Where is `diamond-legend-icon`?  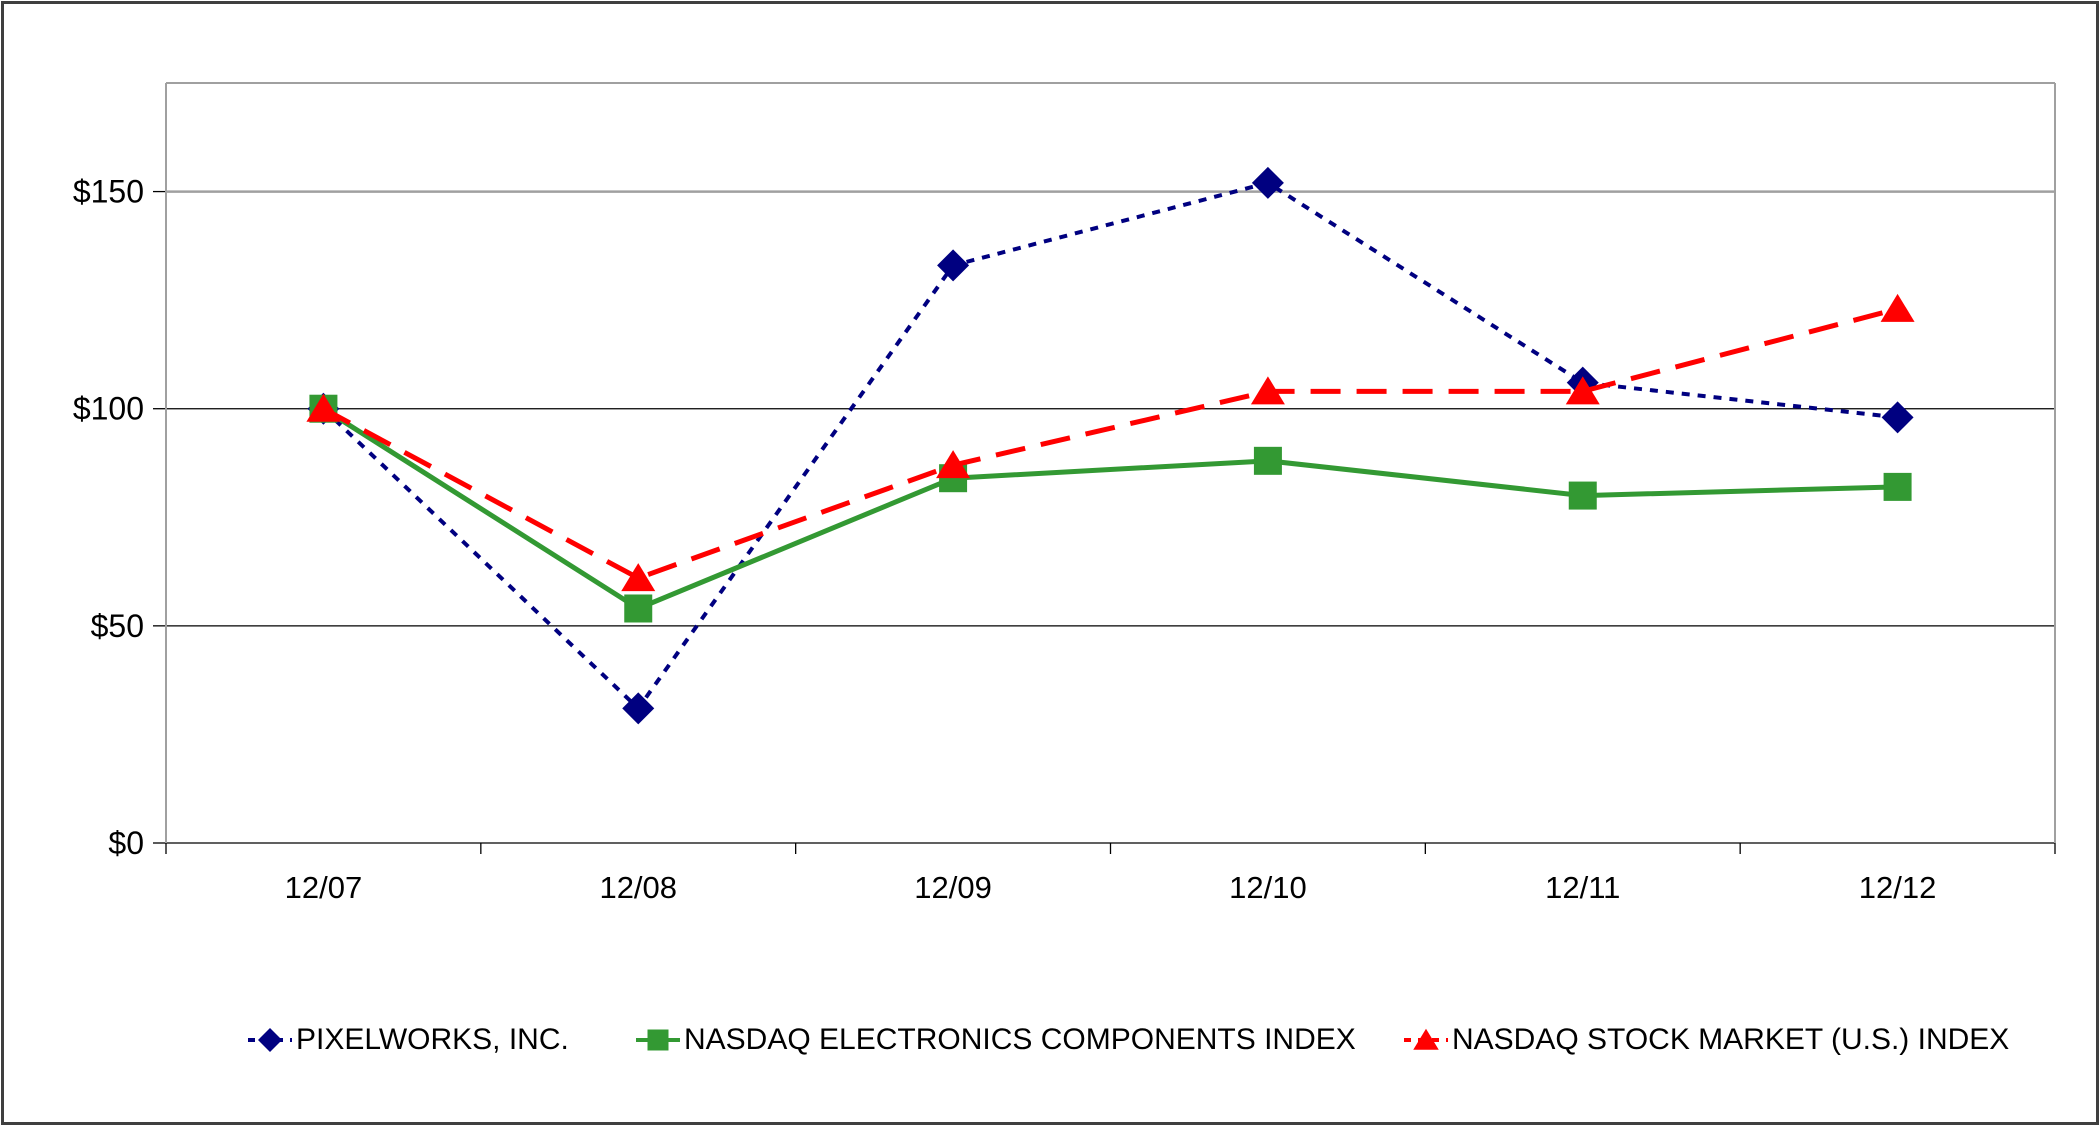 diamond-legend-icon is located at coordinates (270, 1040).